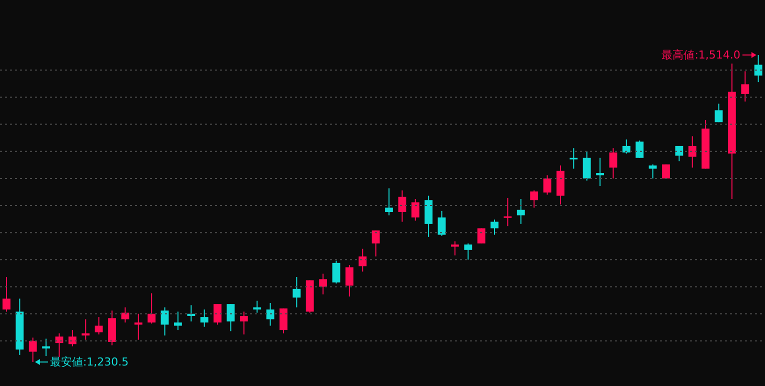  What do you see at coordinates (89, 362) in the screenshot?
I see `annotation: 最安値:1,230.5` at bounding box center [89, 362].